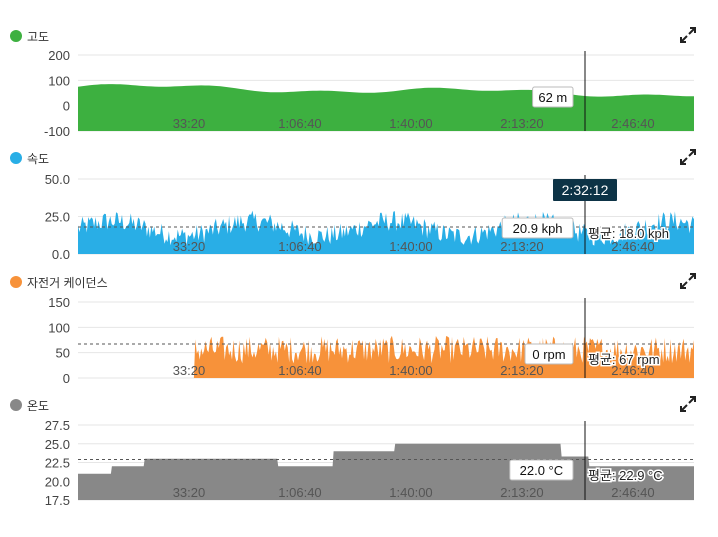  I want to click on y-tick-label: 17.5, so click(57, 500).